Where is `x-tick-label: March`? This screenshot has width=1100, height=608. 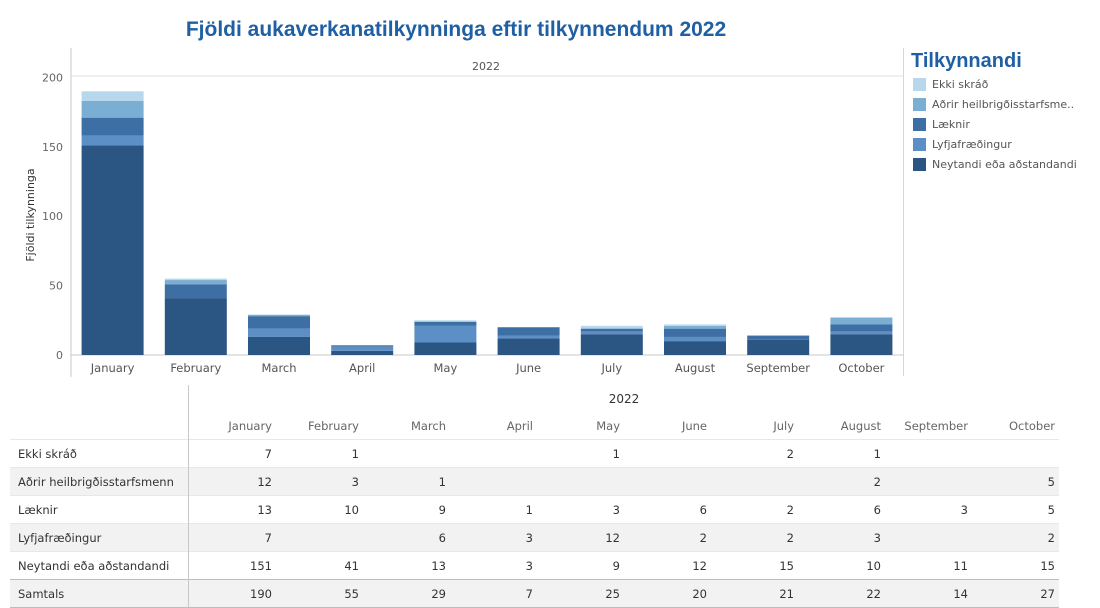
x-tick-label: March is located at coordinates (278, 368).